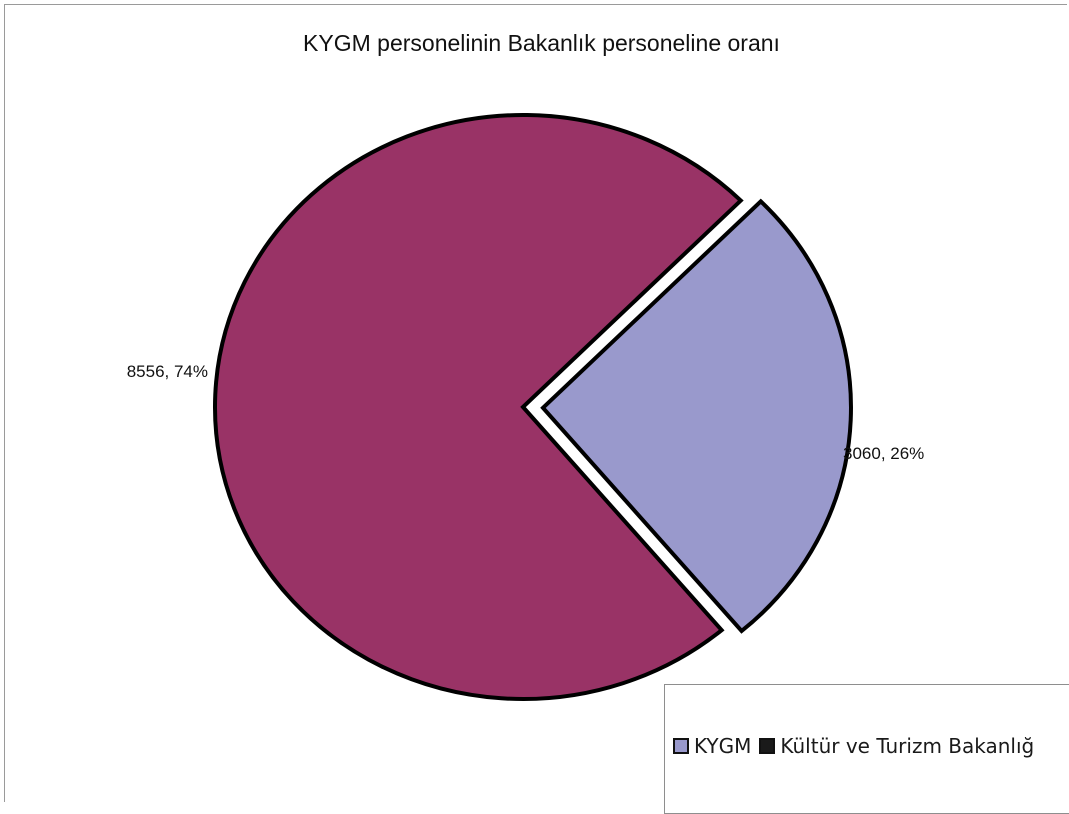 The height and width of the screenshot is (814, 1069). What do you see at coordinates (681, 746) in the screenshot?
I see `legend-swatch-kygm` at bounding box center [681, 746].